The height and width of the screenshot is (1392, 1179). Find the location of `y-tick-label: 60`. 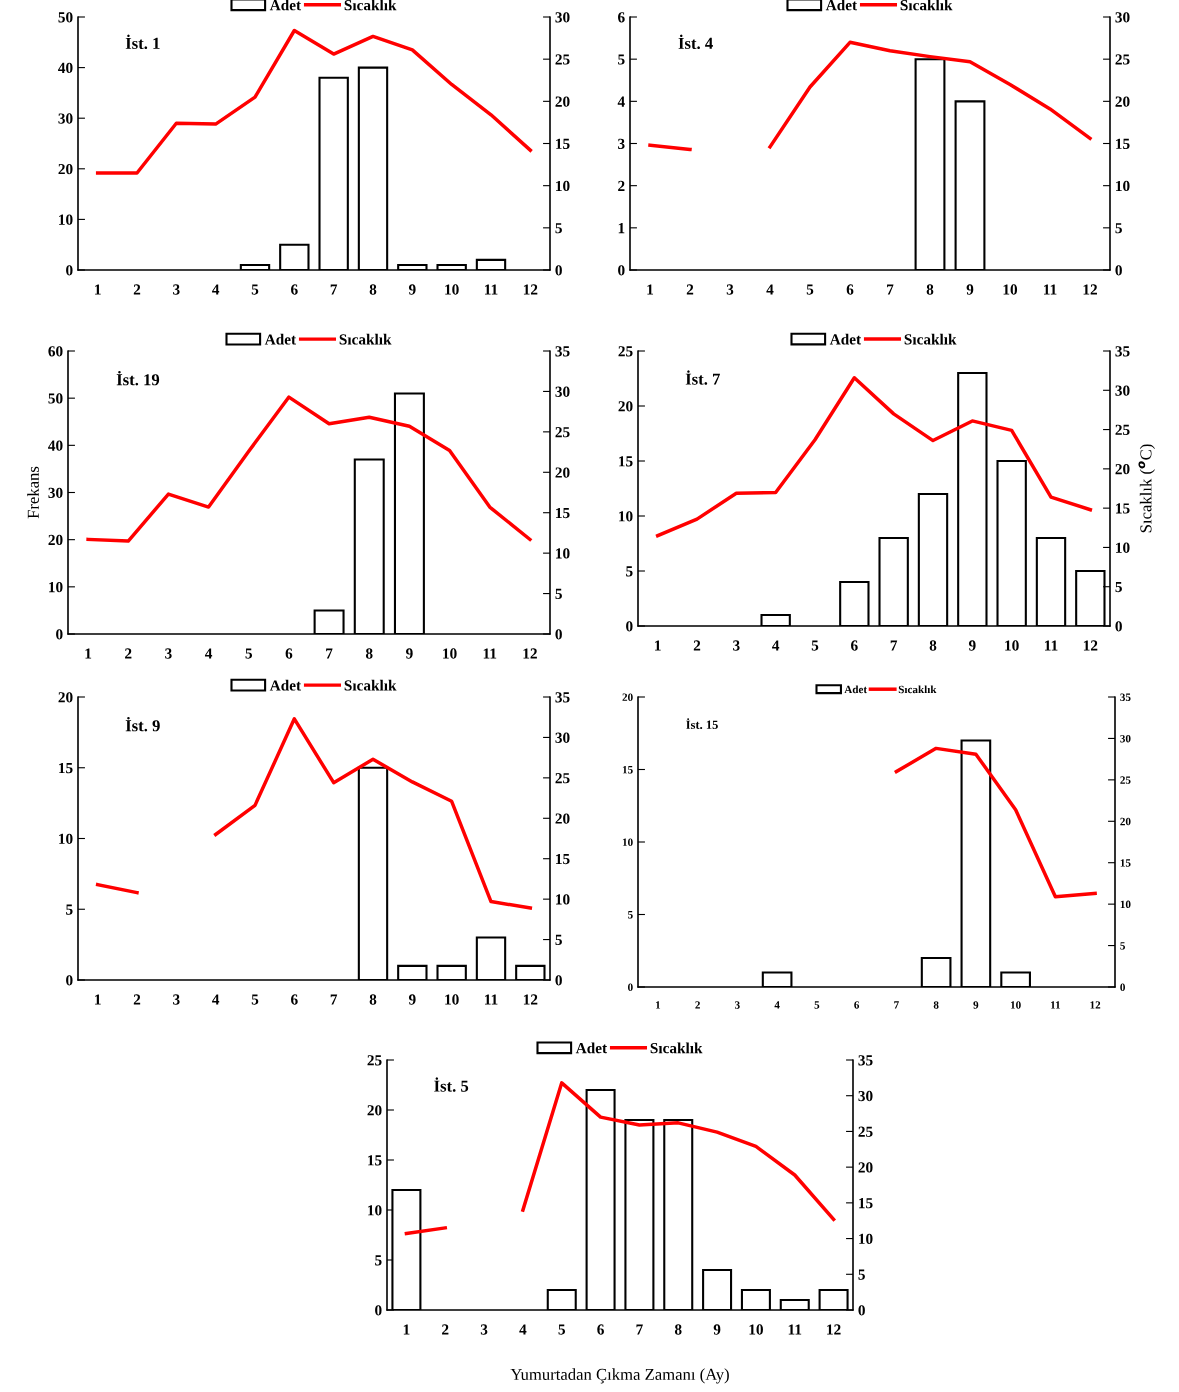

y-tick-label: 60 is located at coordinates (55, 351).